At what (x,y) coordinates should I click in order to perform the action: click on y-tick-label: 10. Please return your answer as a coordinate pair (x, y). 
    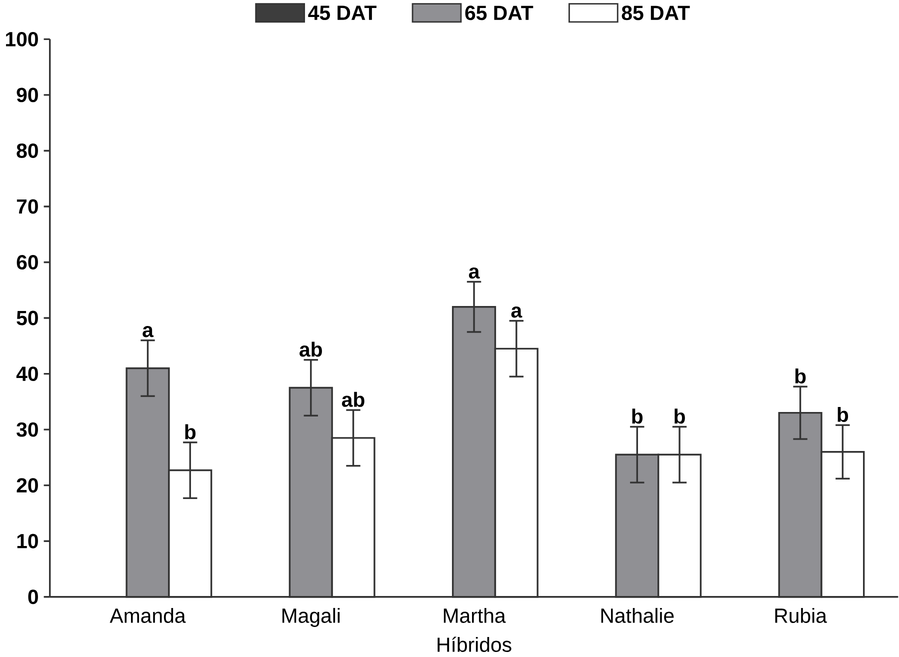
    Looking at the image, I should click on (27, 541).